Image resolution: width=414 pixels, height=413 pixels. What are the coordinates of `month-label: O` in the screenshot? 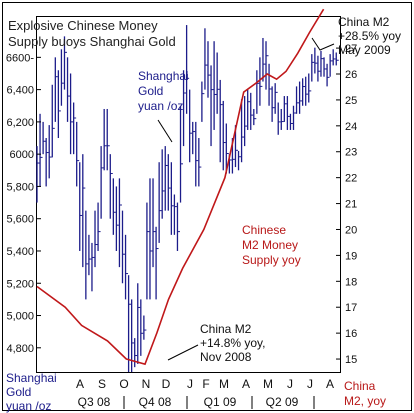 It's located at (123, 384).